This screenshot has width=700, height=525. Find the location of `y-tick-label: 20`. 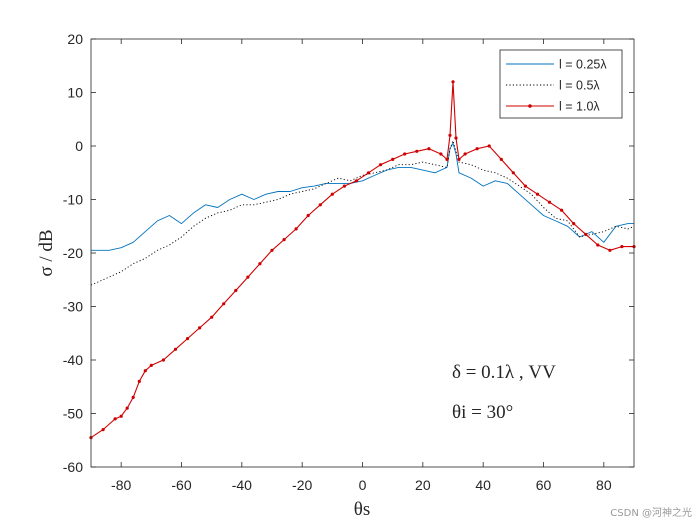

y-tick-label: 20 is located at coordinates (75, 39).